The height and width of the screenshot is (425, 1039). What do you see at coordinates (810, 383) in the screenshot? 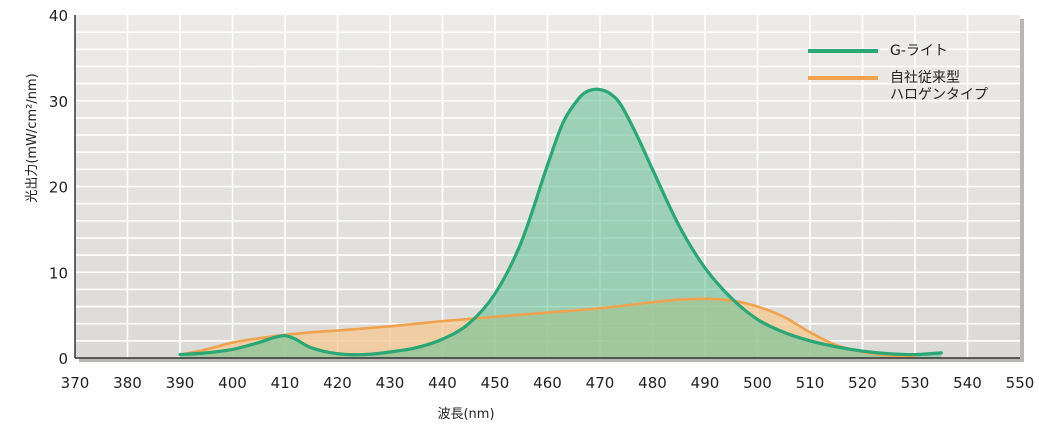
I see `x-tick-label: 510` at bounding box center [810, 383].